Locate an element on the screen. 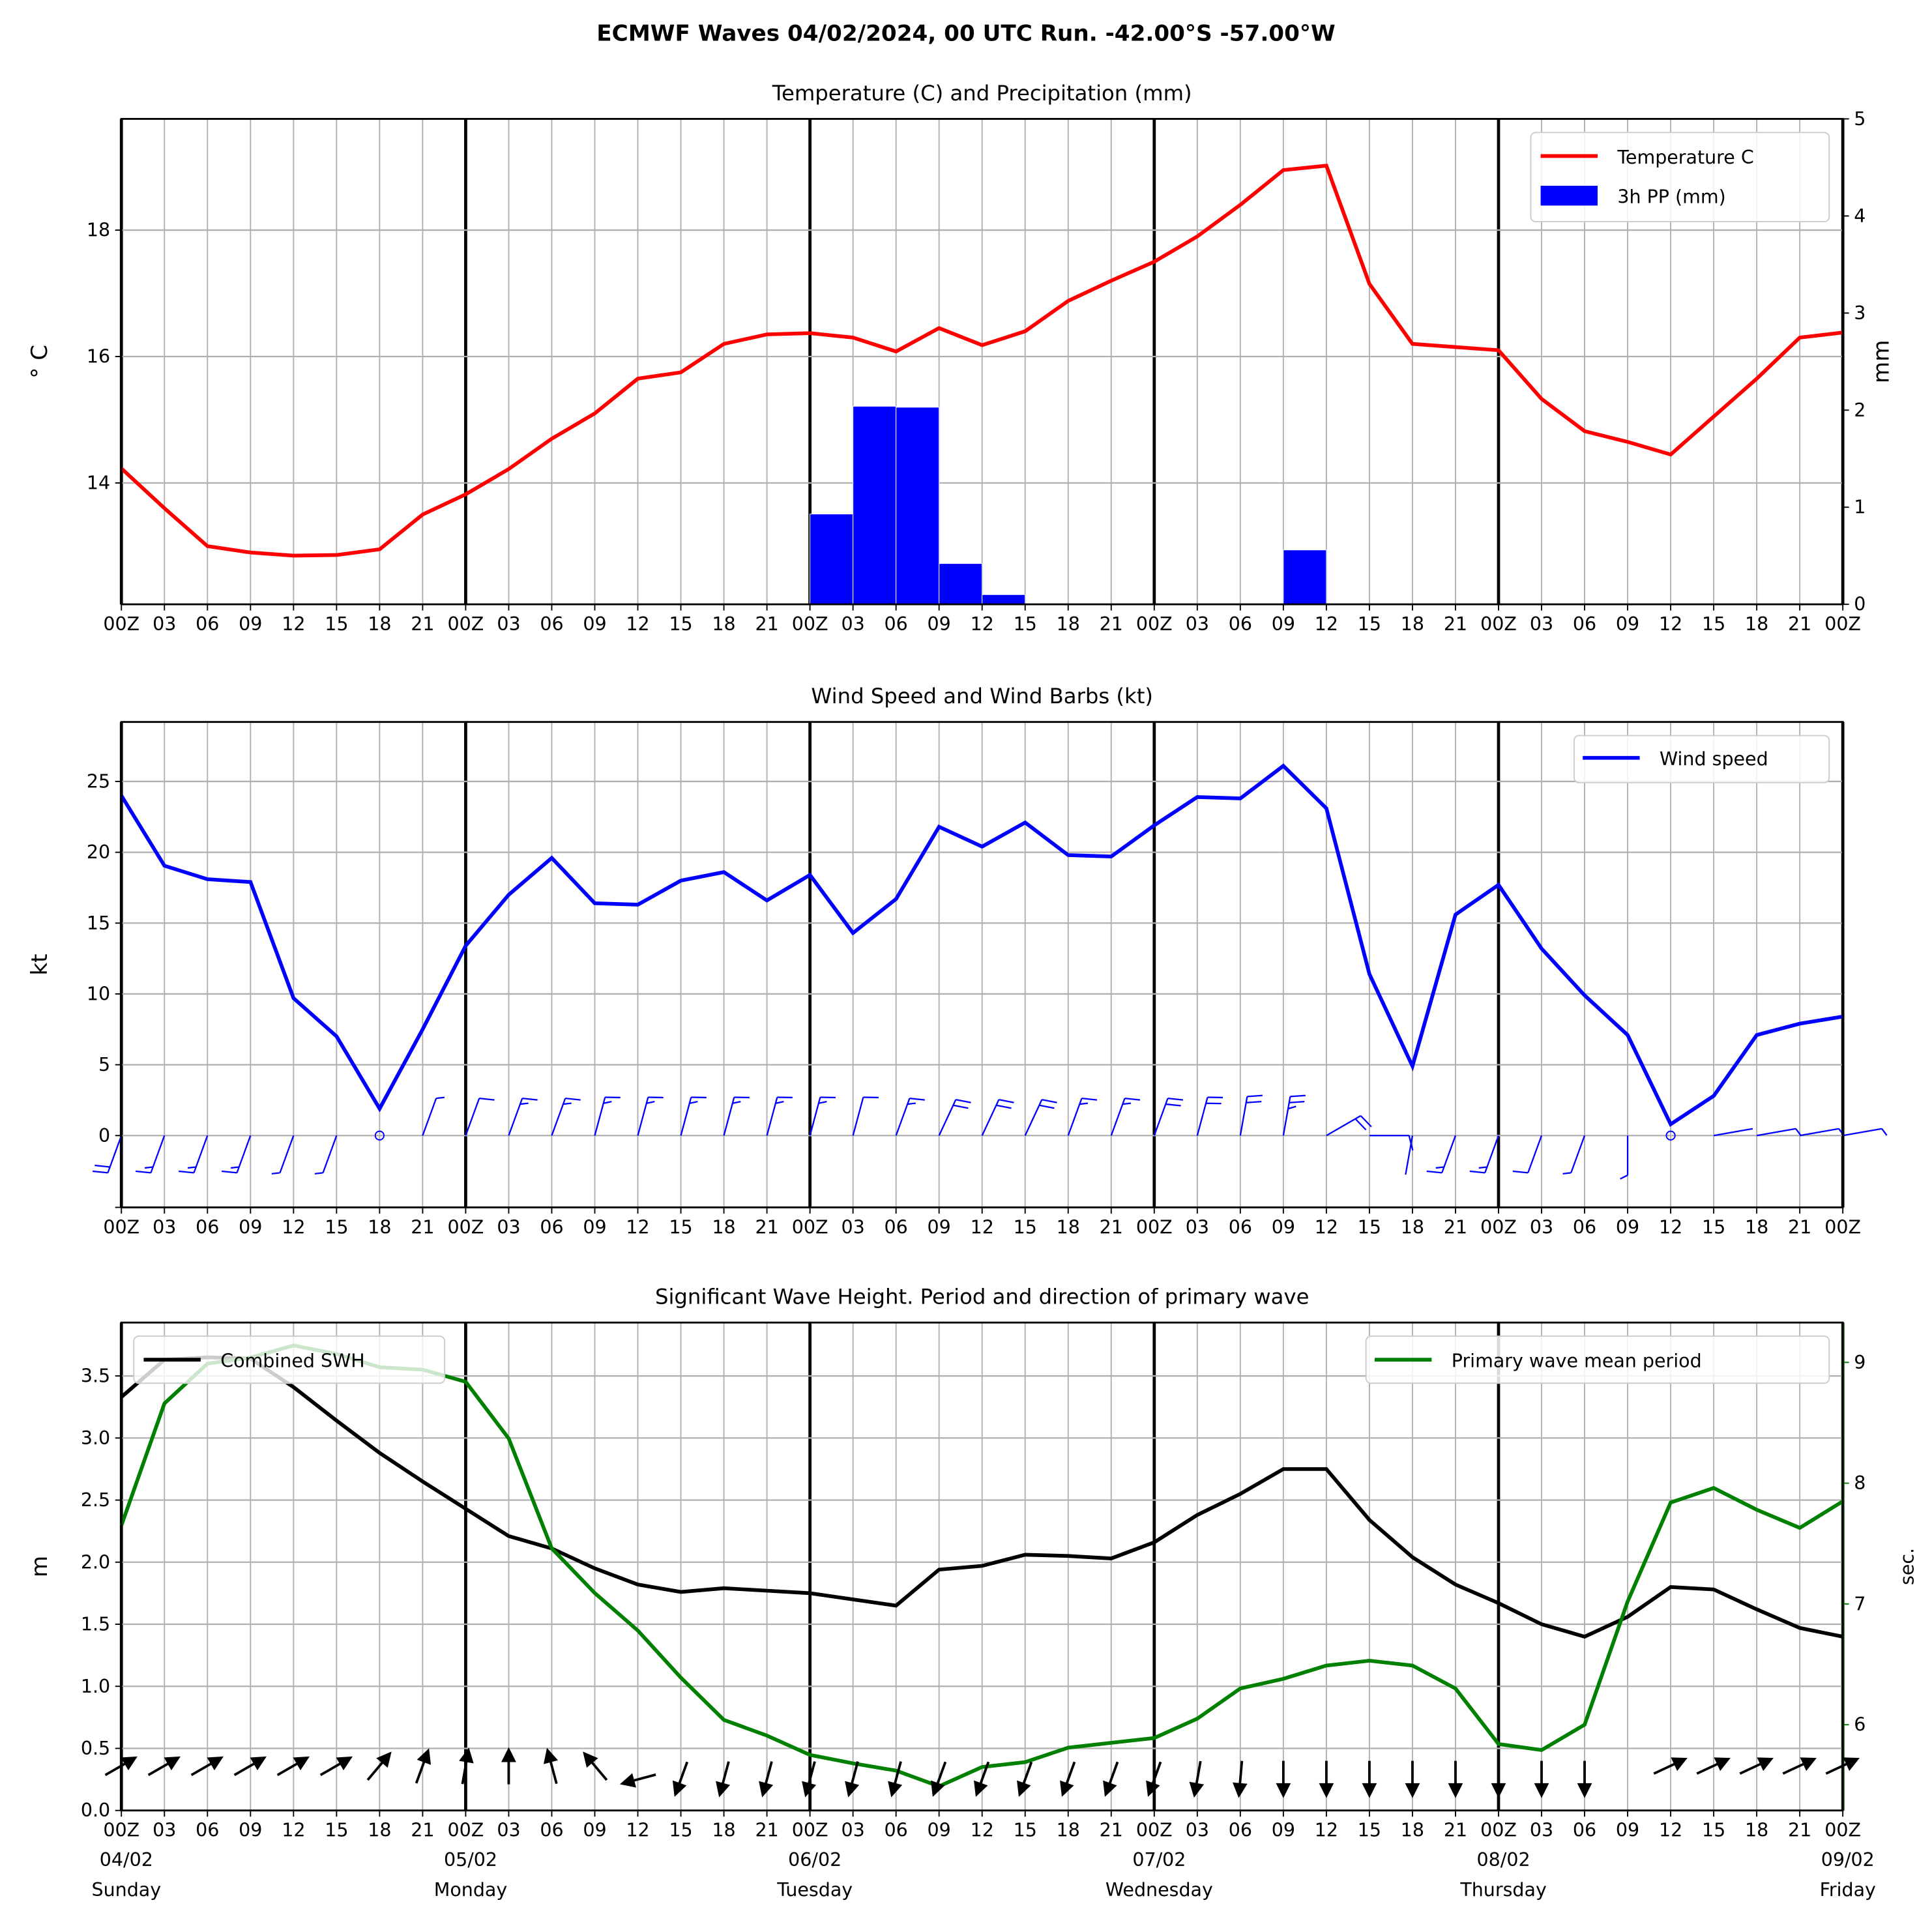 The image size is (1932, 1926). weekday-label: Tuesday is located at coordinates (814, 1890).